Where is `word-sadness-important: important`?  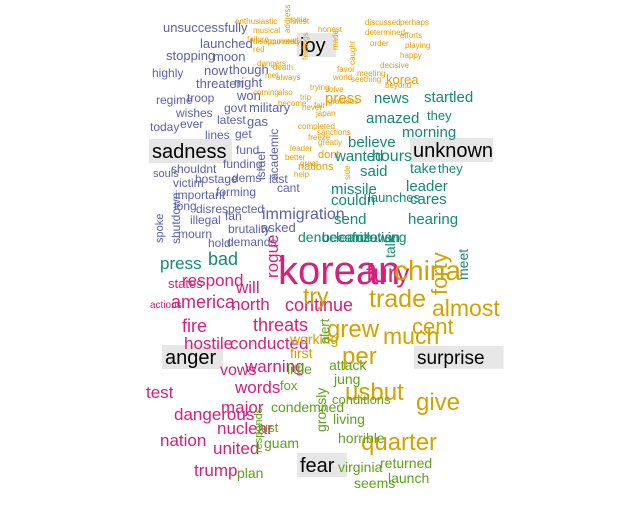
word-sadness-important: important is located at coordinates (200, 195).